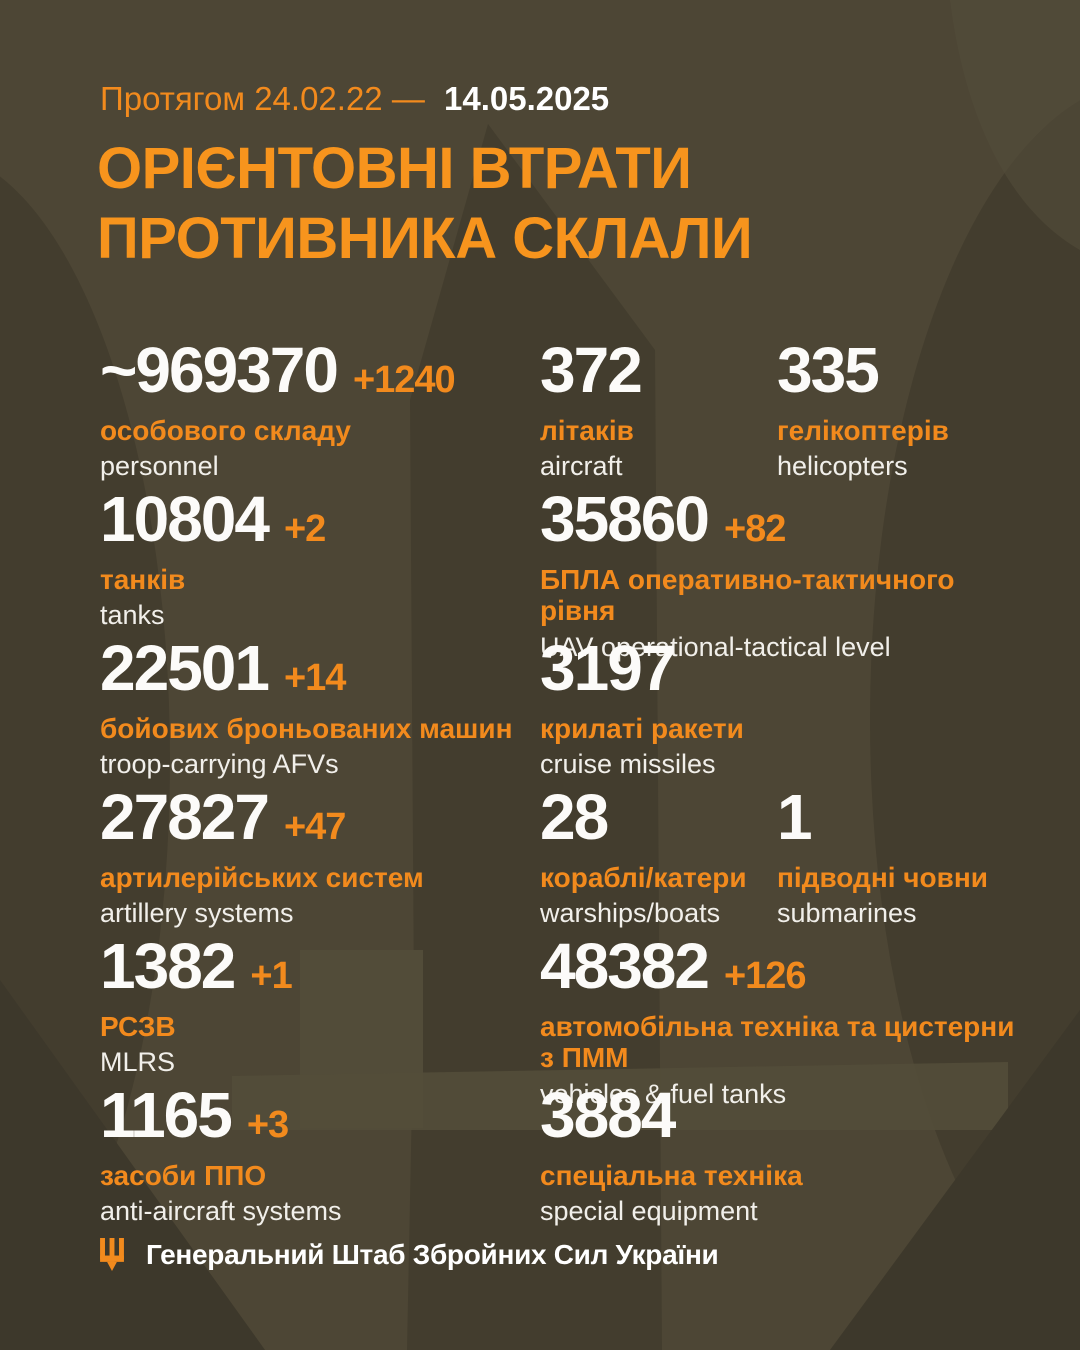 Image resolution: width=1080 pixels, height=1350 pixels. What do you see at coordinates (143, 579) in the screenshot?
I see `stat-label-uk: танків` at bounding box center [143, 579].